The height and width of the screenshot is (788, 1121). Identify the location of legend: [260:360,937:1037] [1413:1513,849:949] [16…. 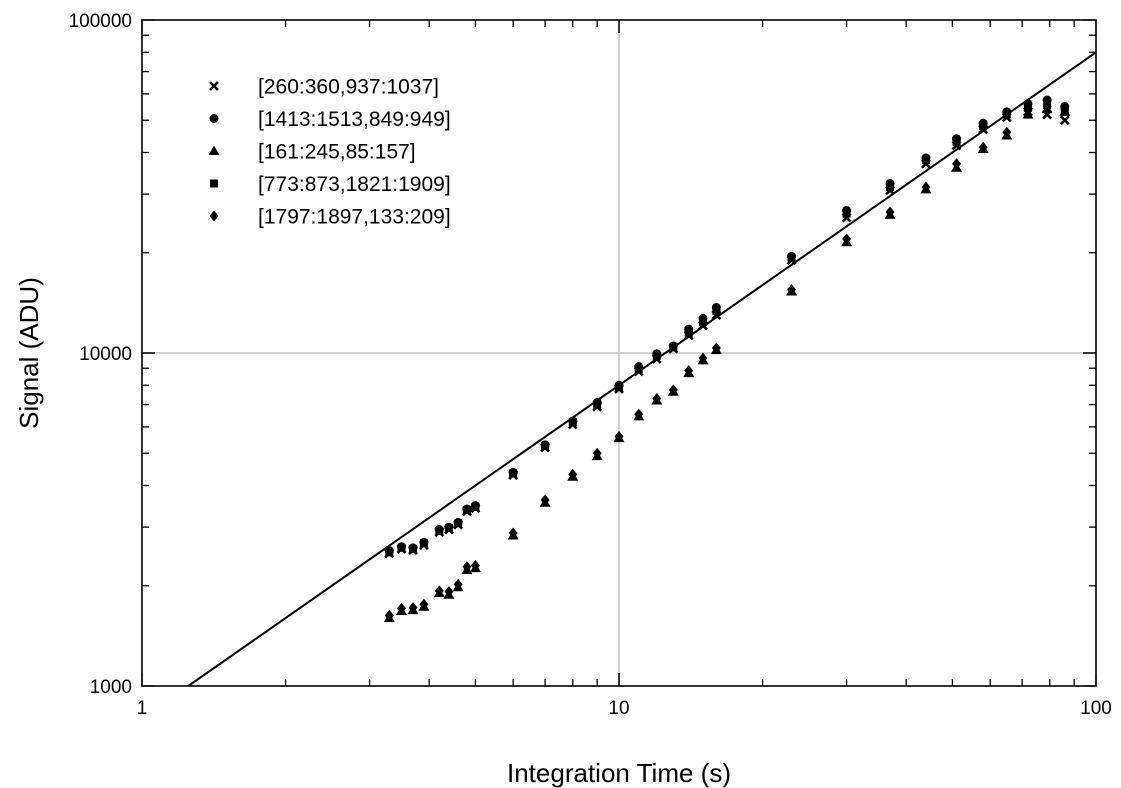
(329, 152).